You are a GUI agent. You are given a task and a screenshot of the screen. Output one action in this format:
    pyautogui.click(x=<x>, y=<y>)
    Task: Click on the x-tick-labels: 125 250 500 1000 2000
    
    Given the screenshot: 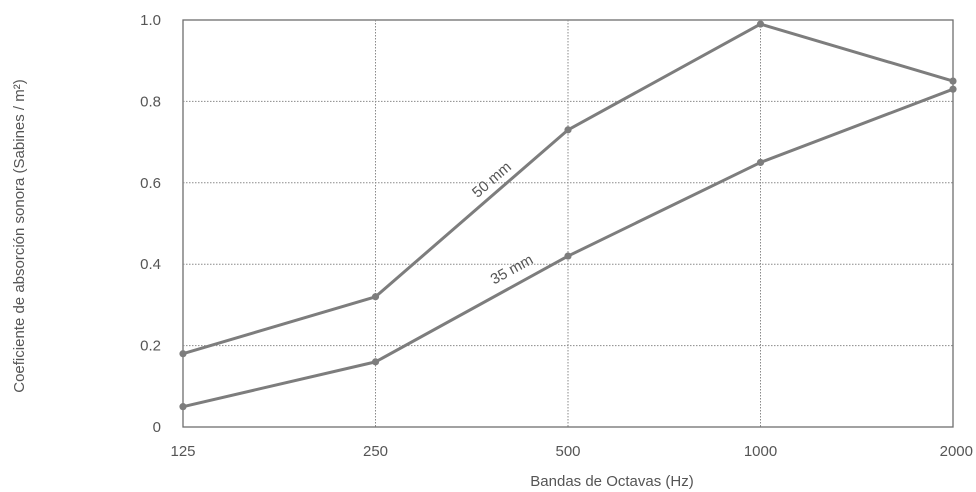 What is the action you would take?
    pyautogui.click(x=571, y=451)
    